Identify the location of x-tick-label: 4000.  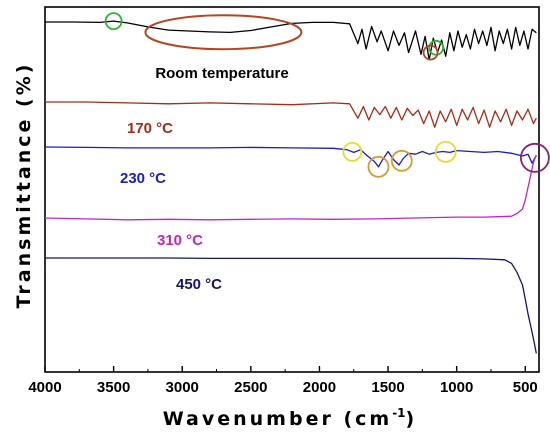
(44, 387).